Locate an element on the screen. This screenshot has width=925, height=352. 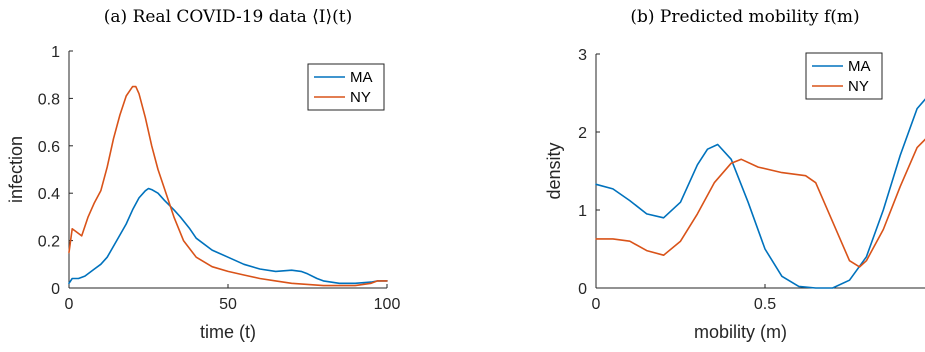
y-tick-label: 0.8 is located at coordinates (49, 99).